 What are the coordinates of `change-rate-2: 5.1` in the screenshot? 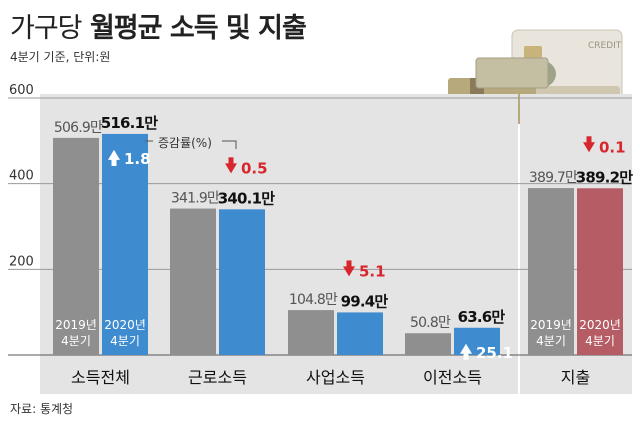 It's located at (364, 270).